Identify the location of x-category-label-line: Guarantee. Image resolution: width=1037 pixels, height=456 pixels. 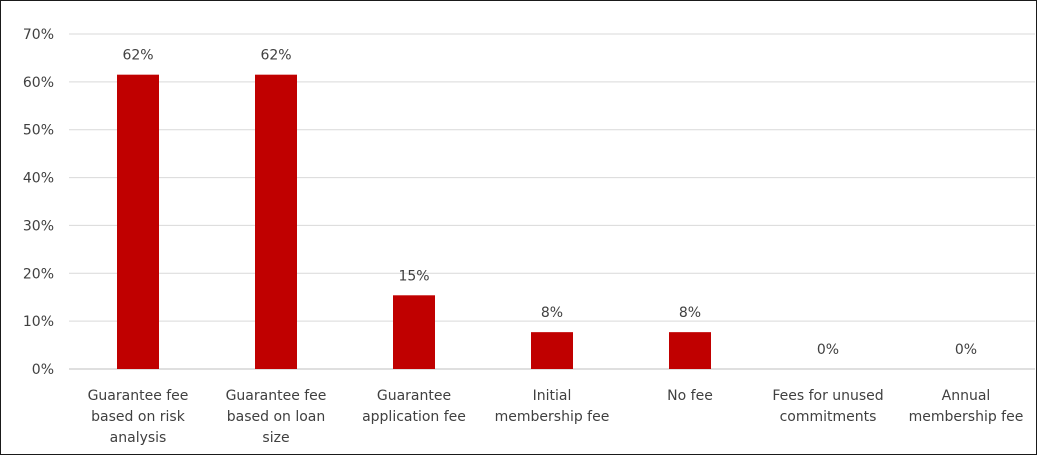
(414, 396).